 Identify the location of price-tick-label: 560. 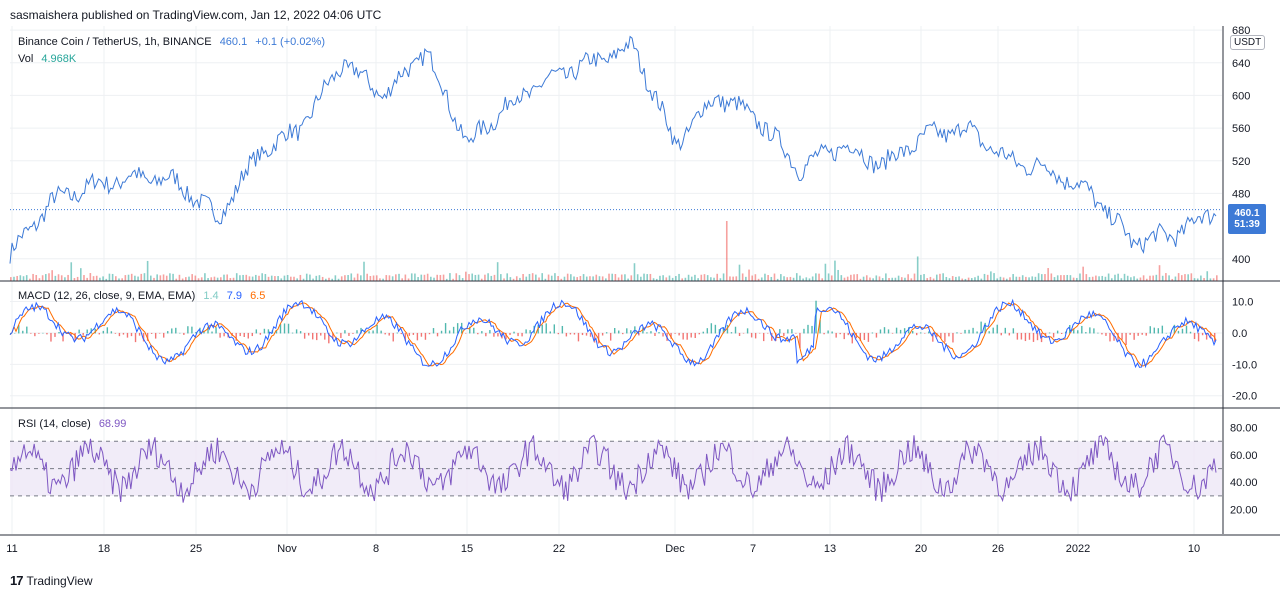
(1241, 129).